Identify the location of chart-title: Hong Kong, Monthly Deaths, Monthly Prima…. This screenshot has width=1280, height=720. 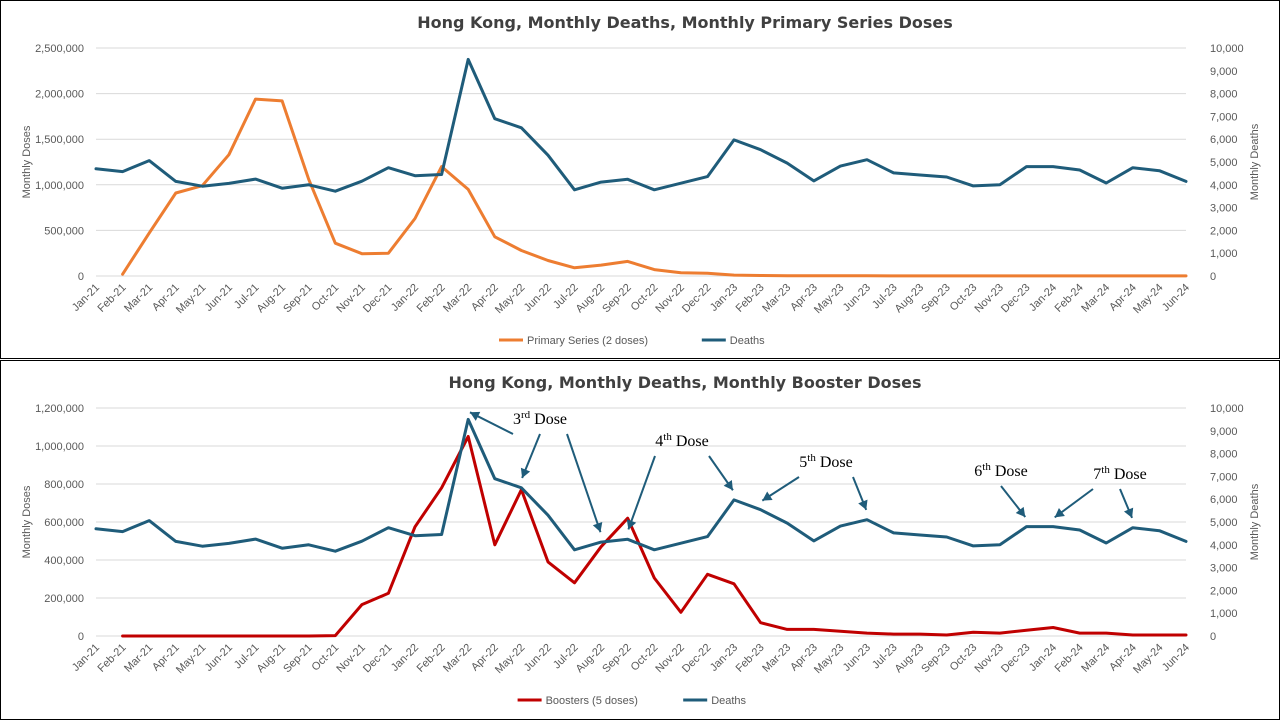
(685, 22).